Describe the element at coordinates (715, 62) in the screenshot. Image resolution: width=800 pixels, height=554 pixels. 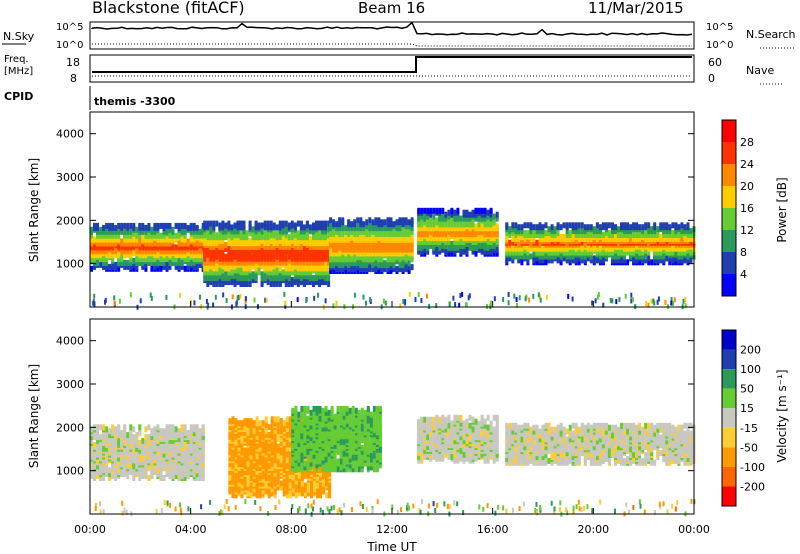
I see `nave-tick-top: 60` at that location.